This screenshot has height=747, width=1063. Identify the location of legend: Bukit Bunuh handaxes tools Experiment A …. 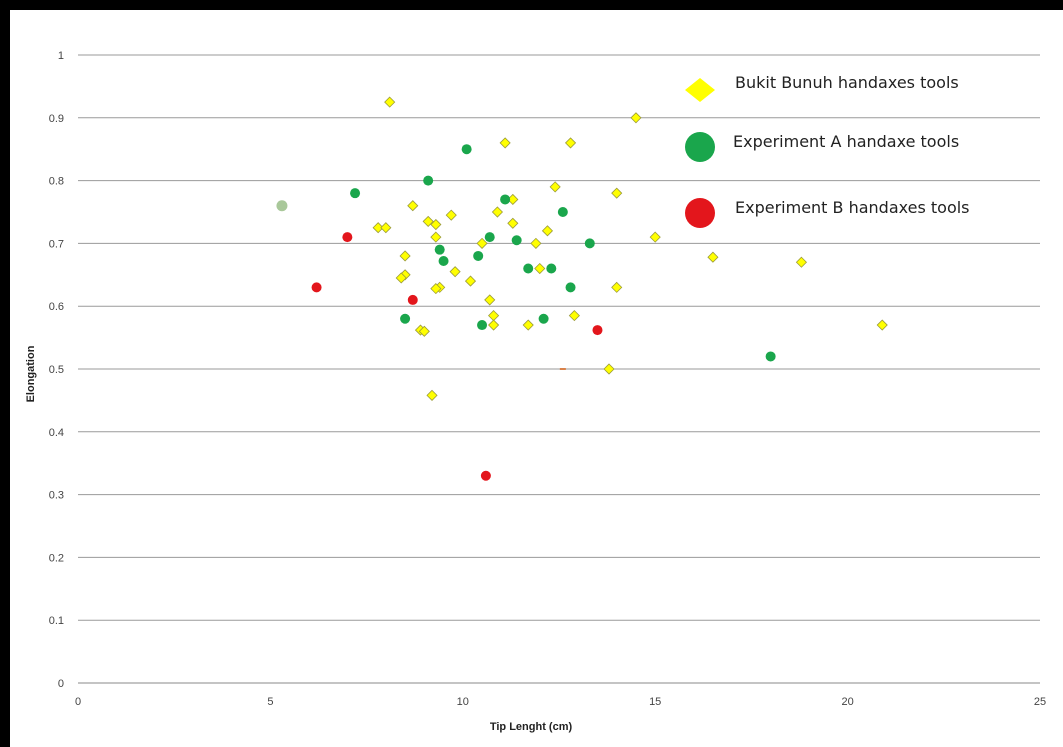
(827, 150).